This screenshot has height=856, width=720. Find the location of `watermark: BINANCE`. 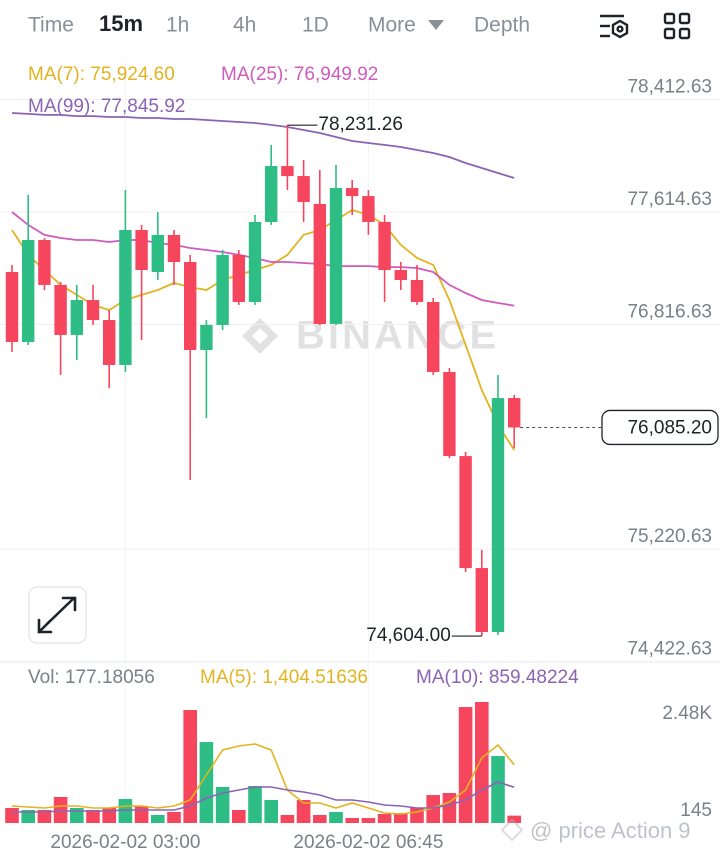

watermark: BINANCE is located at coordinates (370, 336).